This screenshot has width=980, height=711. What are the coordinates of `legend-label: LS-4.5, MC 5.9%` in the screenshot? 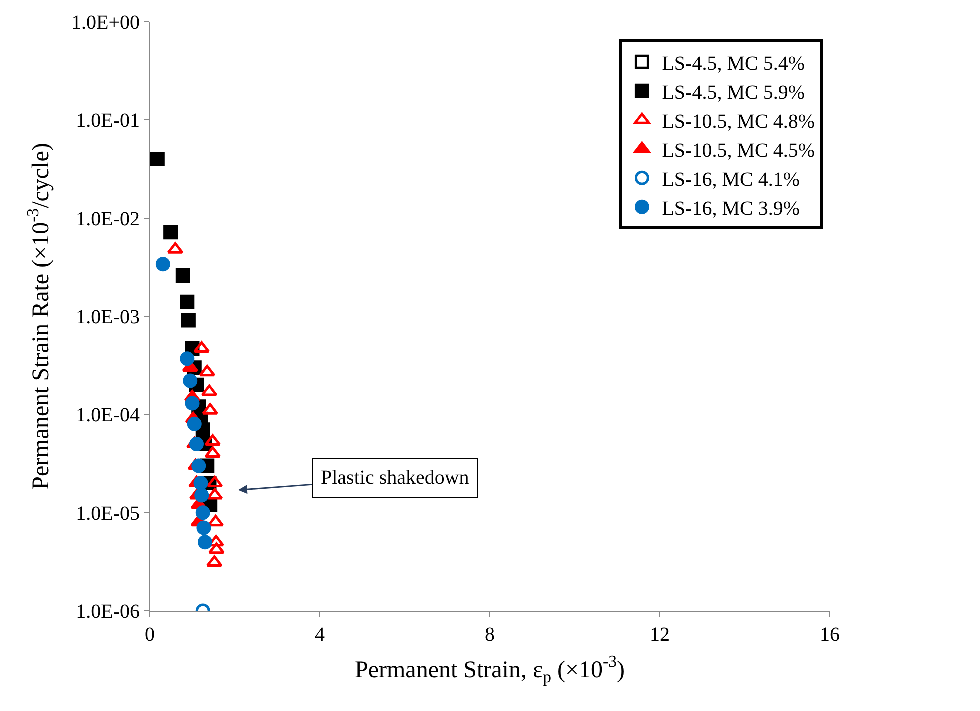 It's located at (733, 93).